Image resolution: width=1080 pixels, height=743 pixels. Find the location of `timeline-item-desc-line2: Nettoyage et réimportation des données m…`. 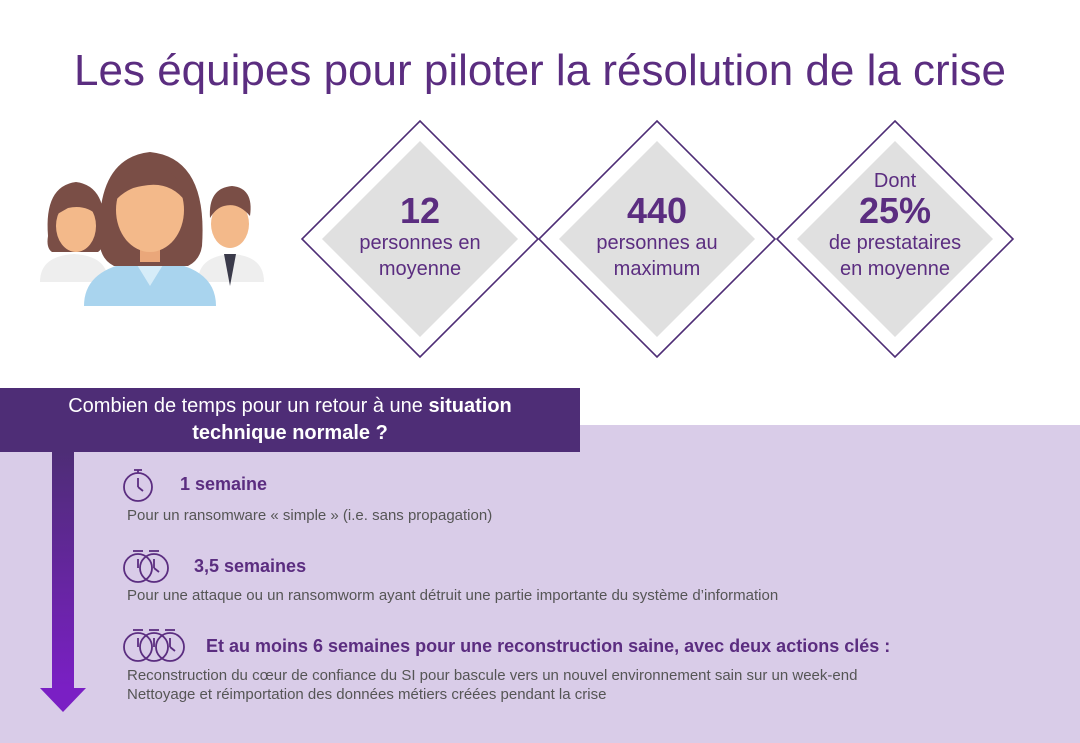

timeline-item-desc-line2: Nettoyage et réimportation des données m… is located at coordinates (367, 694).